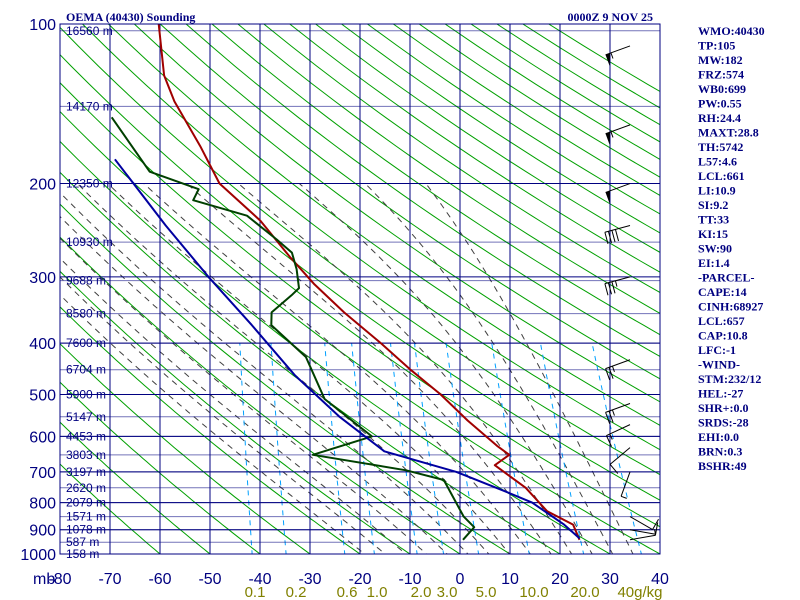 Image resolution: width=800 pixels, height=600 pixels. What do you see at coordinates (717, 191) in the screenshot?
I see `index-value: LI:10.9` at bounding box center [717, 191].